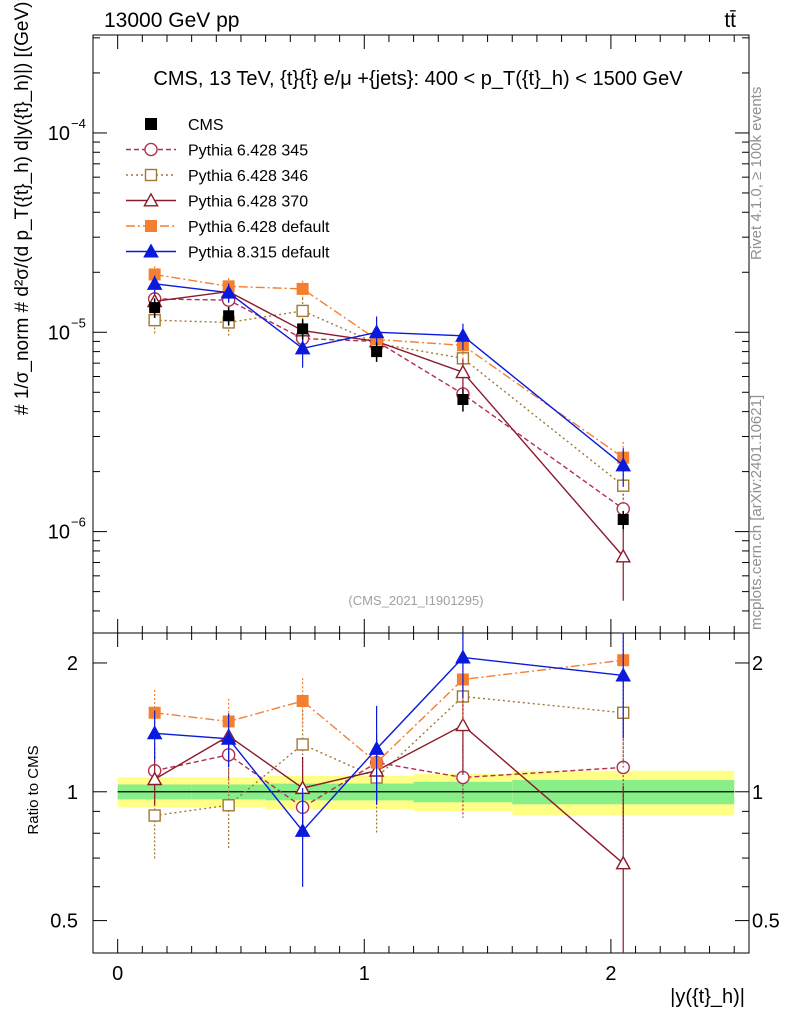 Image resolution: width=786 pixels, height=1024 pixels. What do you see at coordinates (117, 974) in the screenshot?
I see `x-tick-label: 0` at bounding box center [117, 974].